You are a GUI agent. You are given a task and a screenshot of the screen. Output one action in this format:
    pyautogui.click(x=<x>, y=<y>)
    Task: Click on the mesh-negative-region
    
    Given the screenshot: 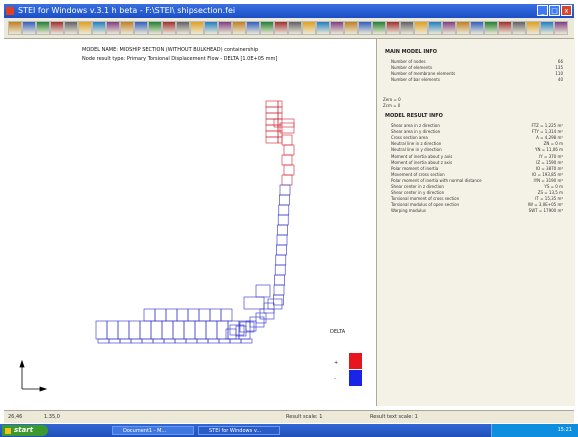 What is the action you would take?
    pyautogui.click(x=193, y=264)
    